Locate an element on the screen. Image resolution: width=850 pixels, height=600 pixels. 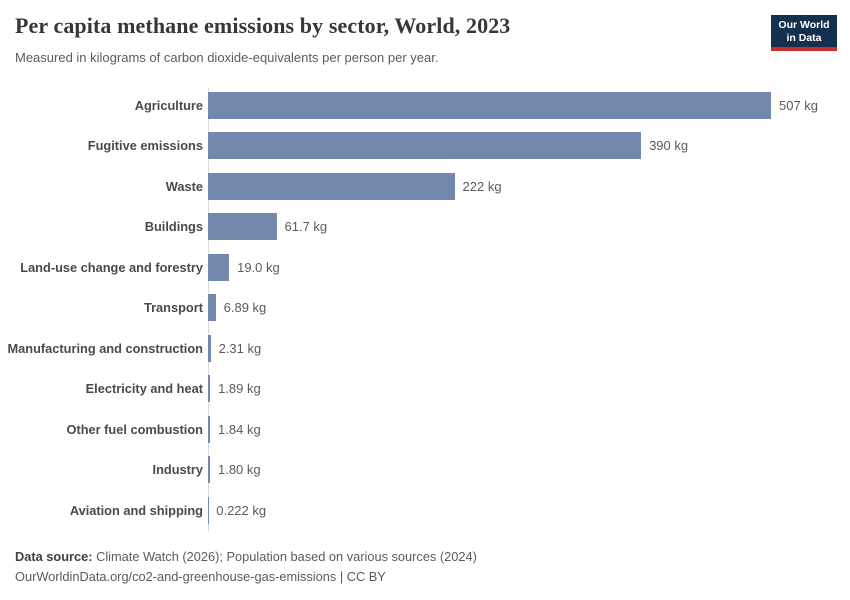
value-label: 507 kg is located at coordinates (799, 105).